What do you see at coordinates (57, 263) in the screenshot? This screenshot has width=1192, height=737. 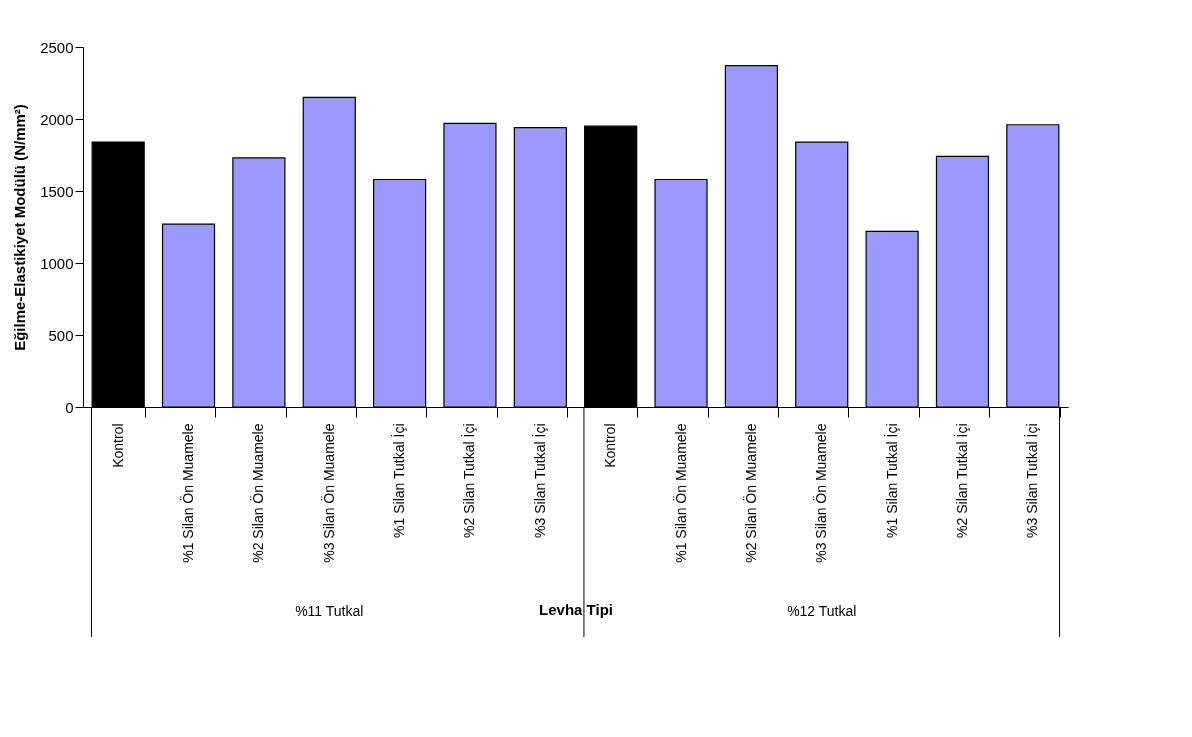 I see `y-tick-label: 1000` at bounding box center [57, 263].